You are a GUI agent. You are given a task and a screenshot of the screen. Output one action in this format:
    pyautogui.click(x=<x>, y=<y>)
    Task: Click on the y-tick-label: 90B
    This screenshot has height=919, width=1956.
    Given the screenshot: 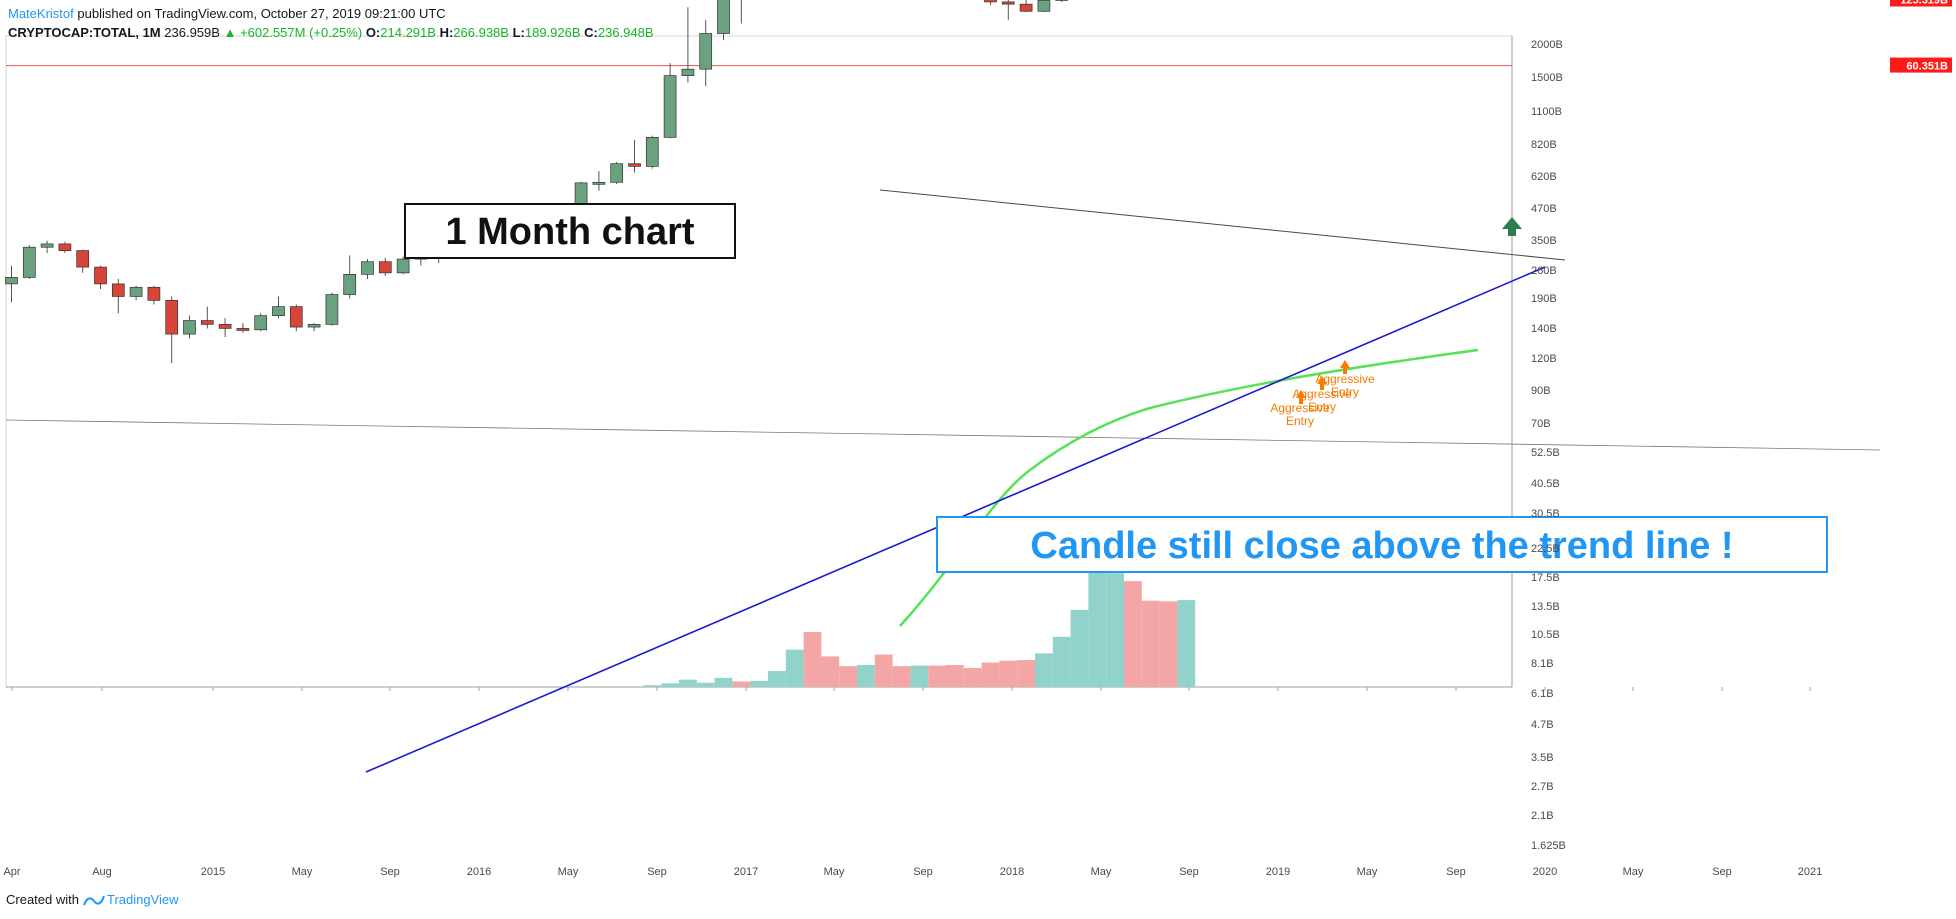 What is the action you would take?
    pyautogui.click(x=1541, y=391)
    